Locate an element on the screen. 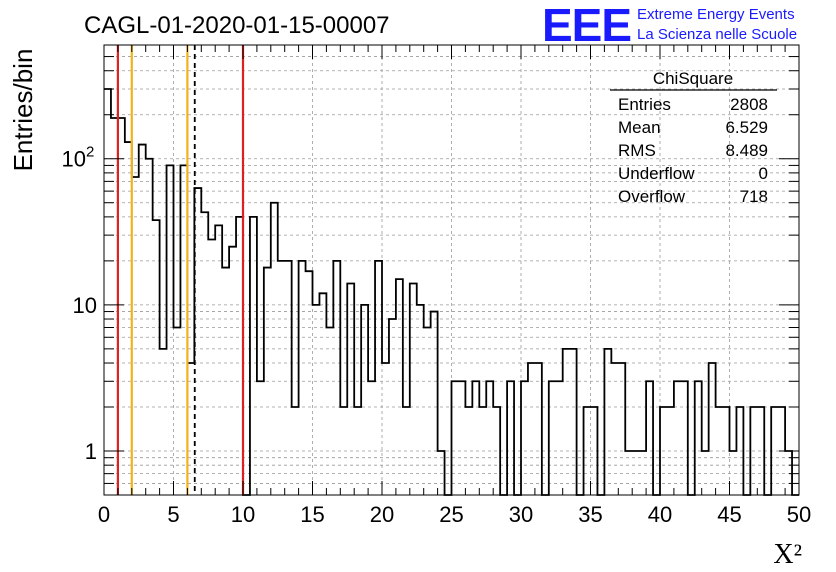 This screenshot has height=572, width=836. eee-logo-mark: EEE is located at coordinates (586, 25).